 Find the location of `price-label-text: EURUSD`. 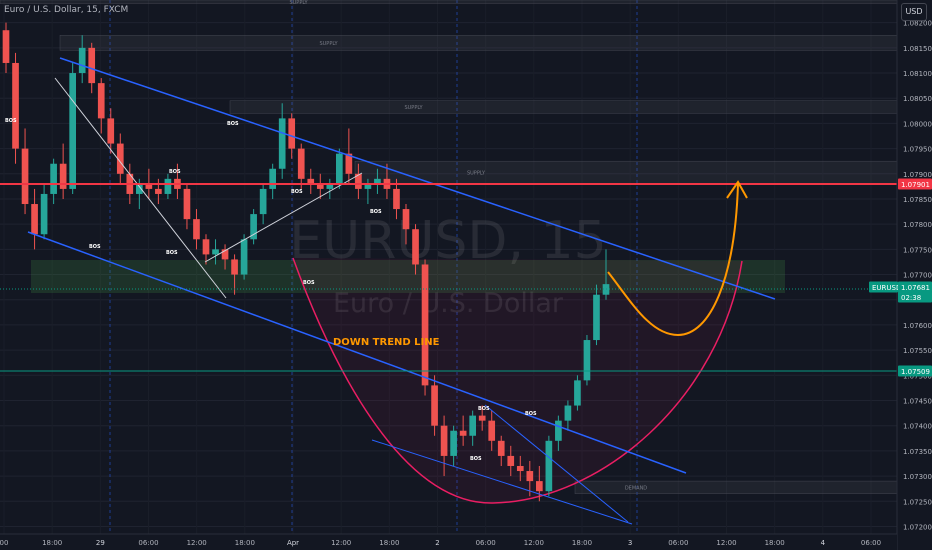

price-label-text: EURUSD is located at coordinates (886, 288).